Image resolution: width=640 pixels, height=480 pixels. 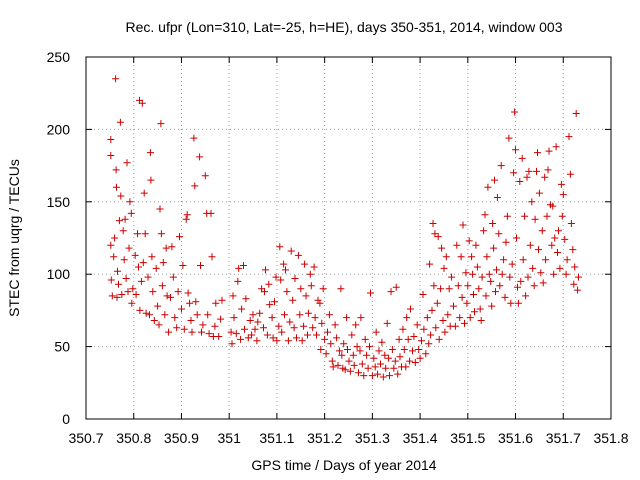 What do you see at coordinates (276, 438) in the screenshot?
I see `x-tick-label: 351.1` at bounding box center [276, 438].